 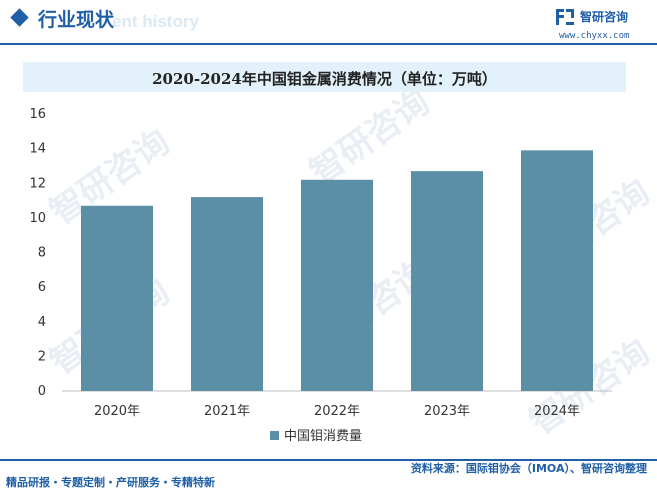 I want to click on brand-url: www.chyxx.com, so click(x=594, y=36).